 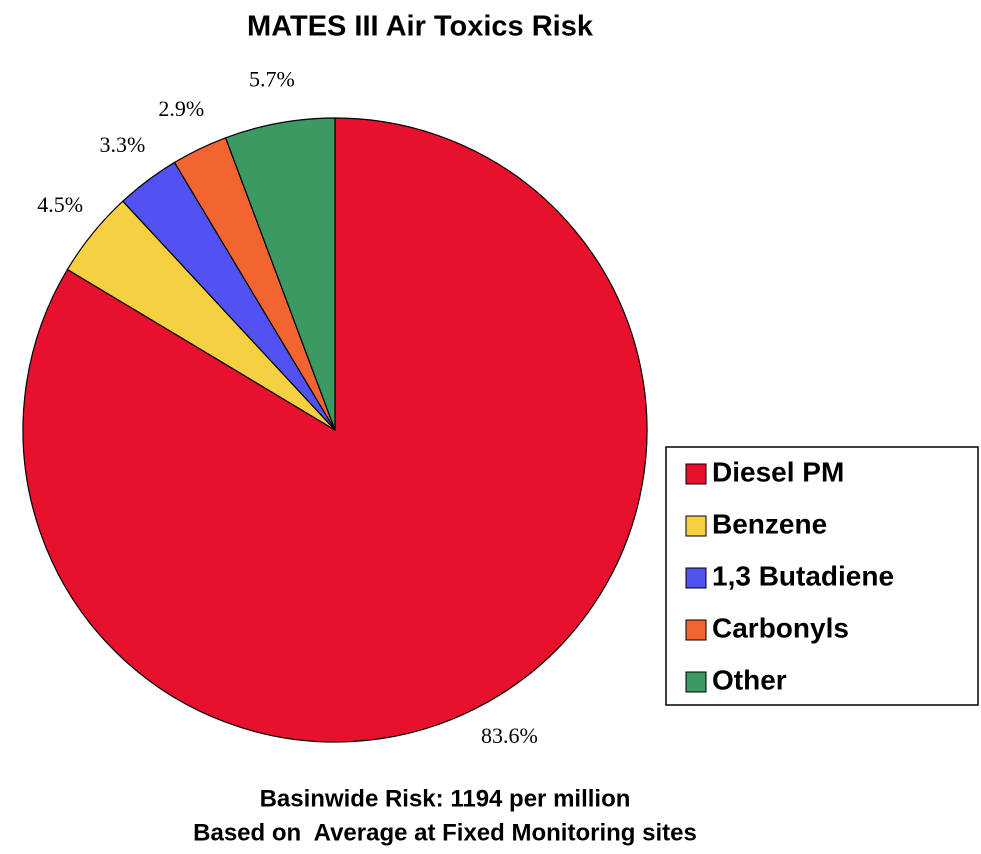 I want to click on legend-label: Diesel PM, so click(x=778, y=471).